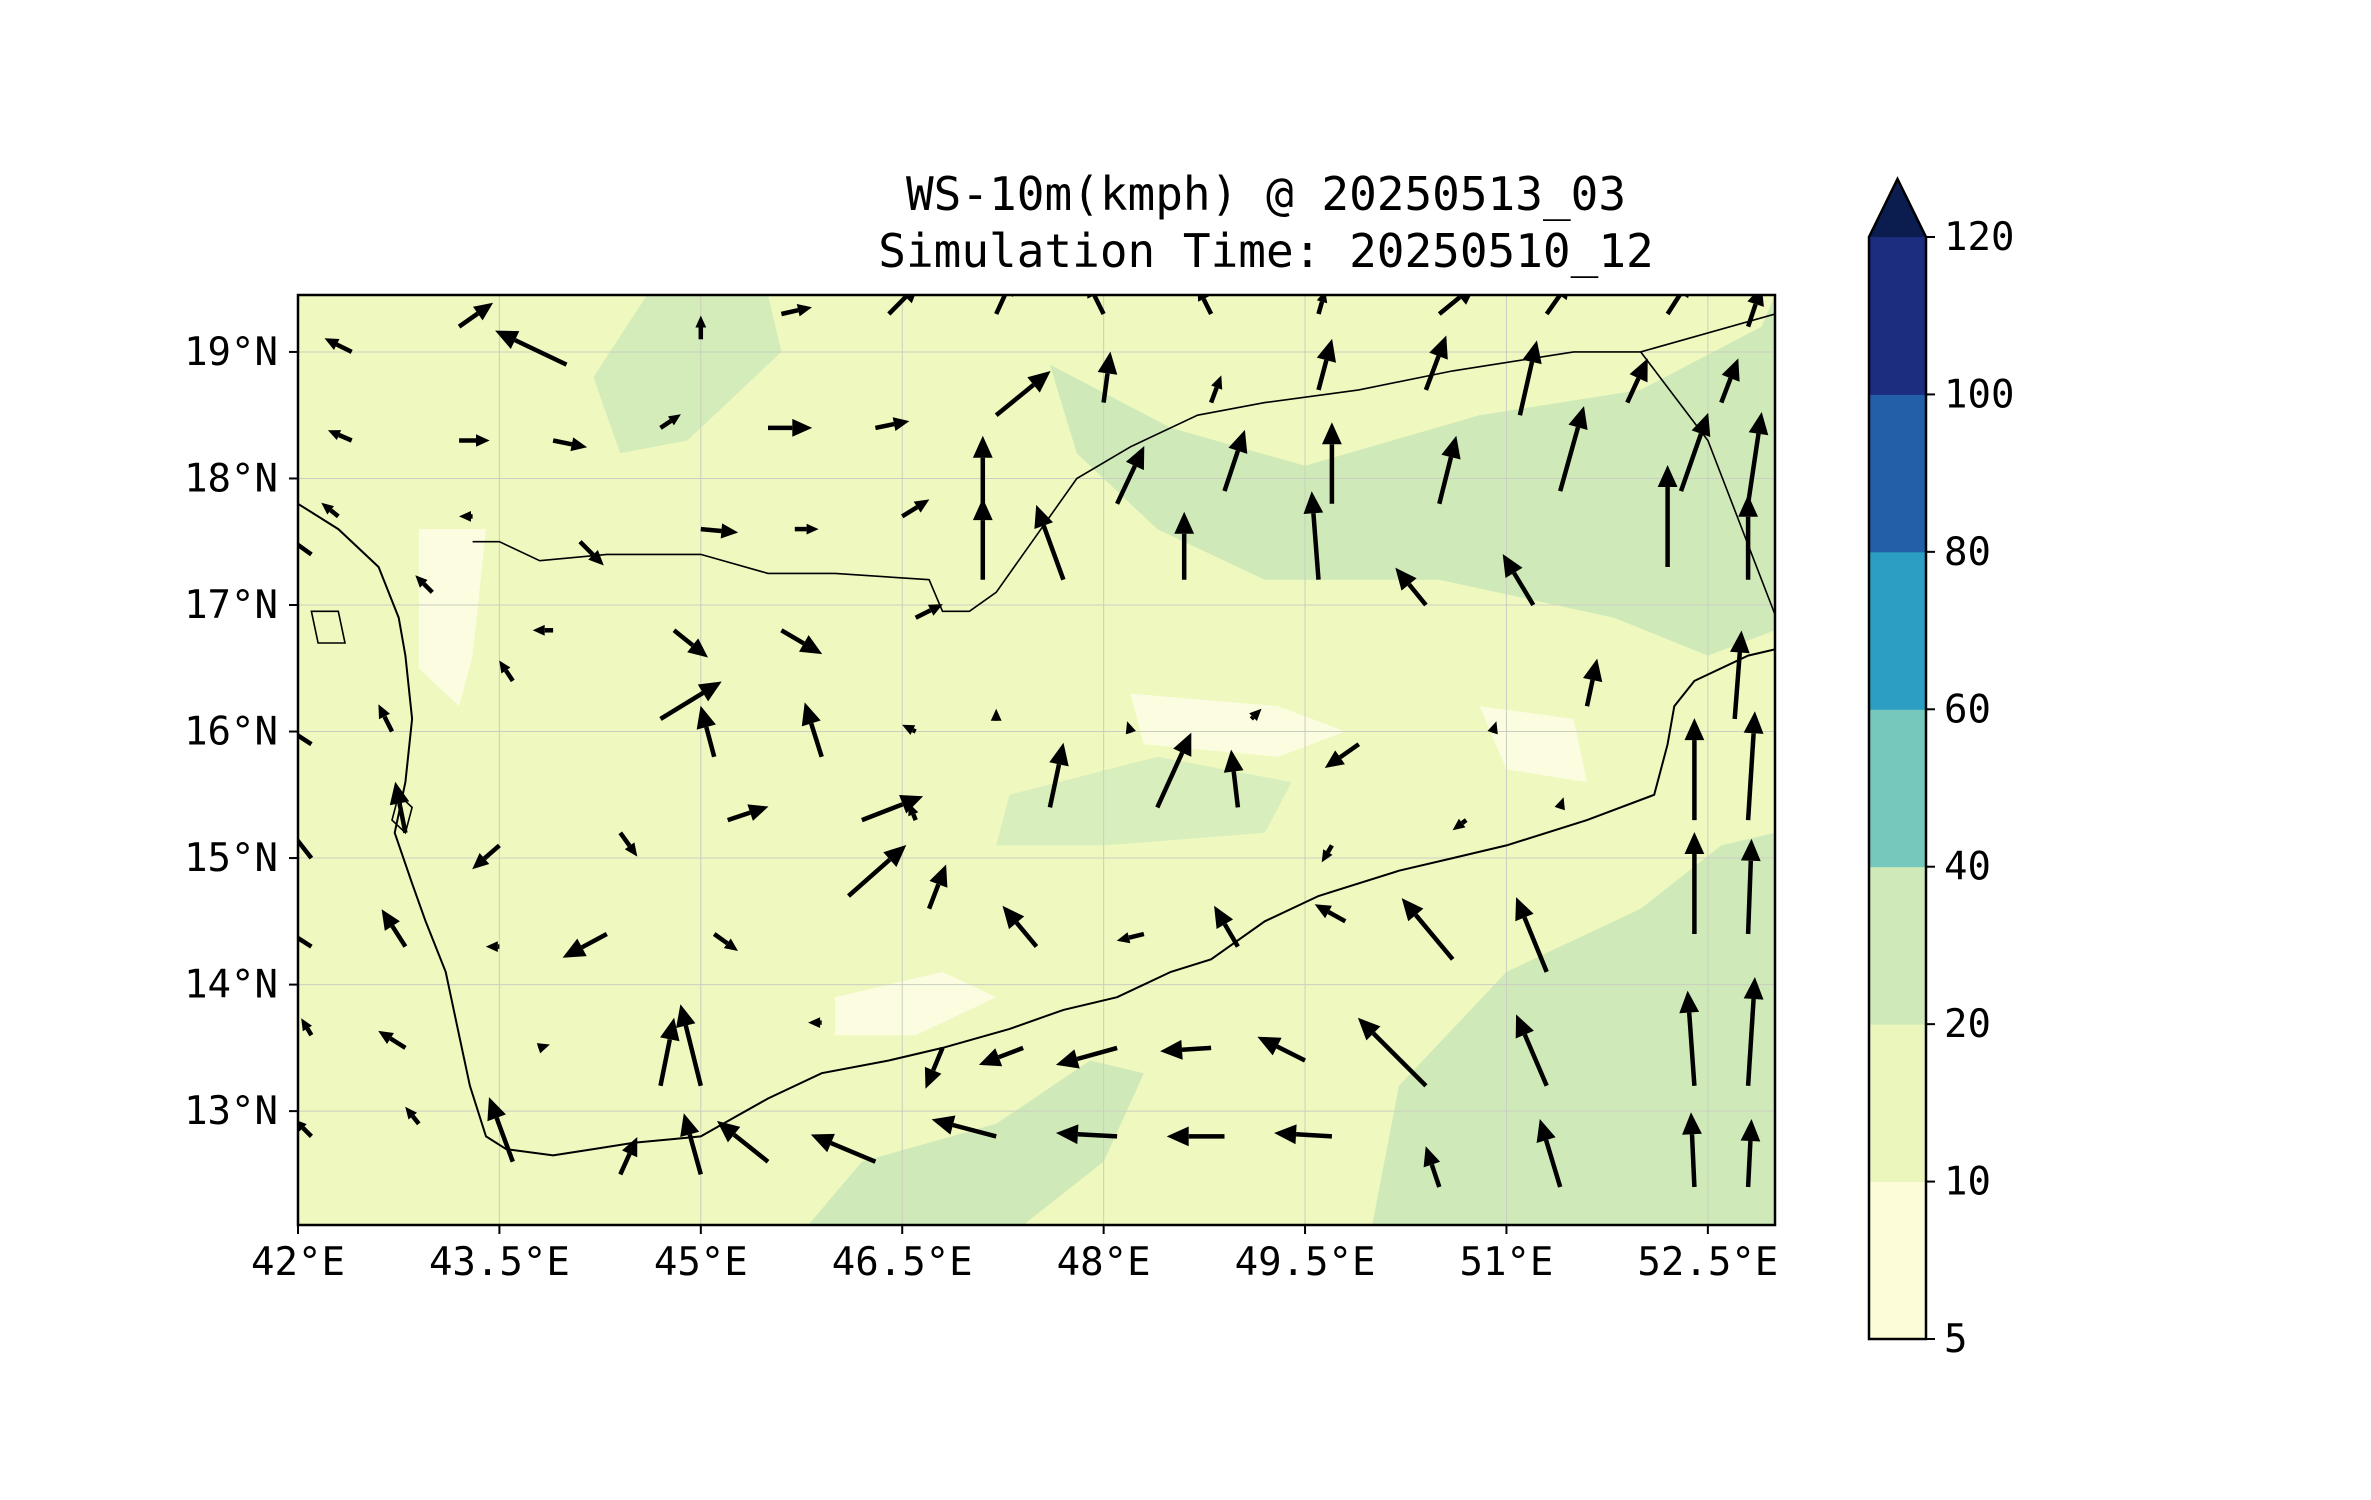  I want to click on colorbar-tick-label: 5, so click(1955, 1339).